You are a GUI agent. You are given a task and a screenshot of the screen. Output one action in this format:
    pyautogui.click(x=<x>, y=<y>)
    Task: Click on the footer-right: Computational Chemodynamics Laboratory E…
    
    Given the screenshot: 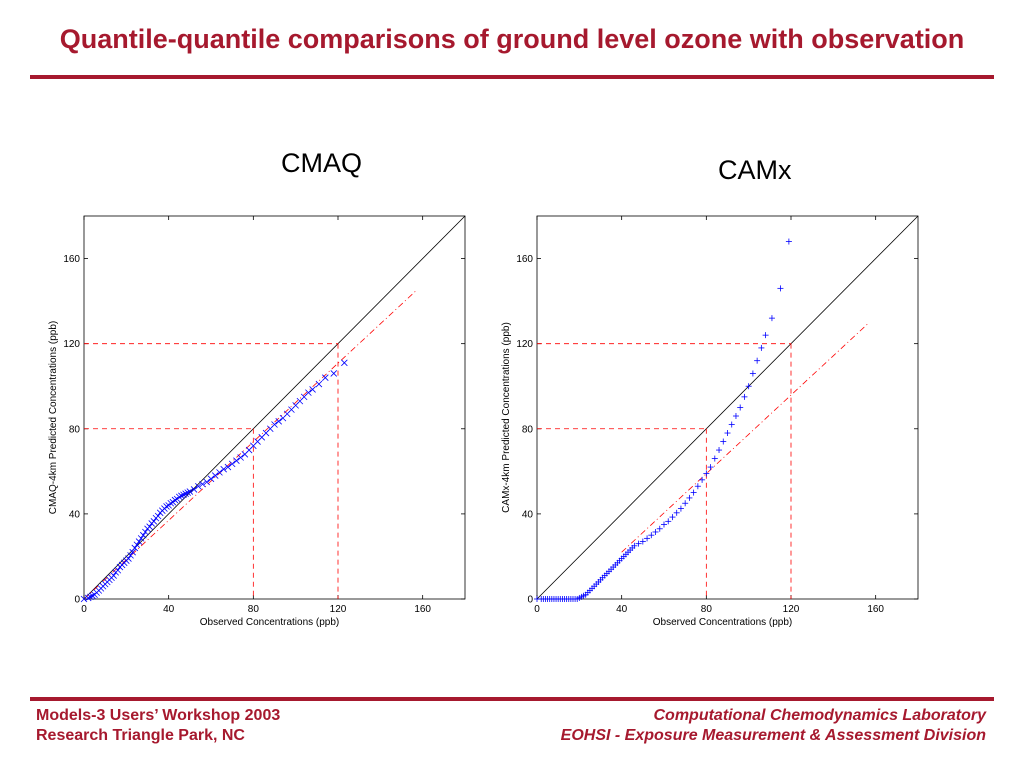 What is the action you would take?
    pyautogui.click(x=773, y=726)
    